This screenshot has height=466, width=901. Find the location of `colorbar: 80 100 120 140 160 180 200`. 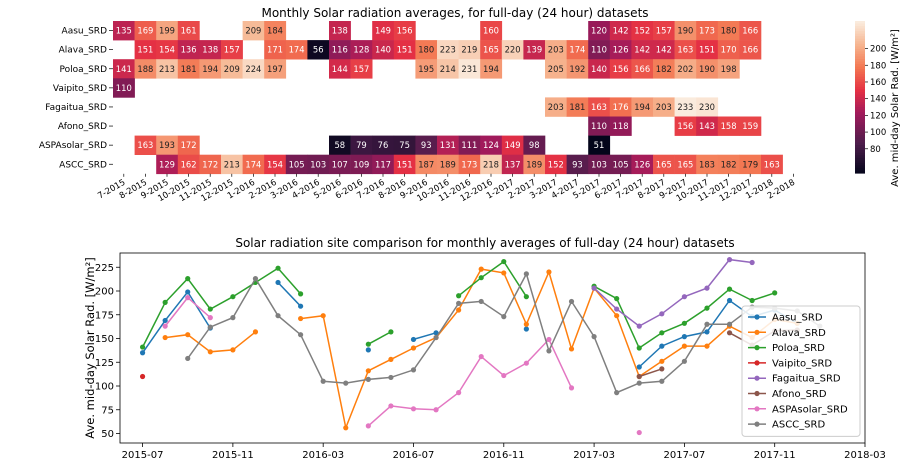

colorbar: 80 100 120 140 160 180 200 is located at coordinates (870, 97).